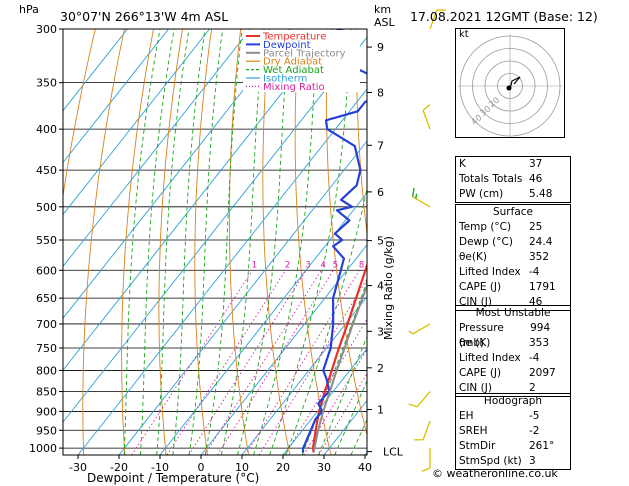 The height and width of the screenshot is (486, 629). I want to click on legend-entry: Dry Adiabat, so click(292, 62).